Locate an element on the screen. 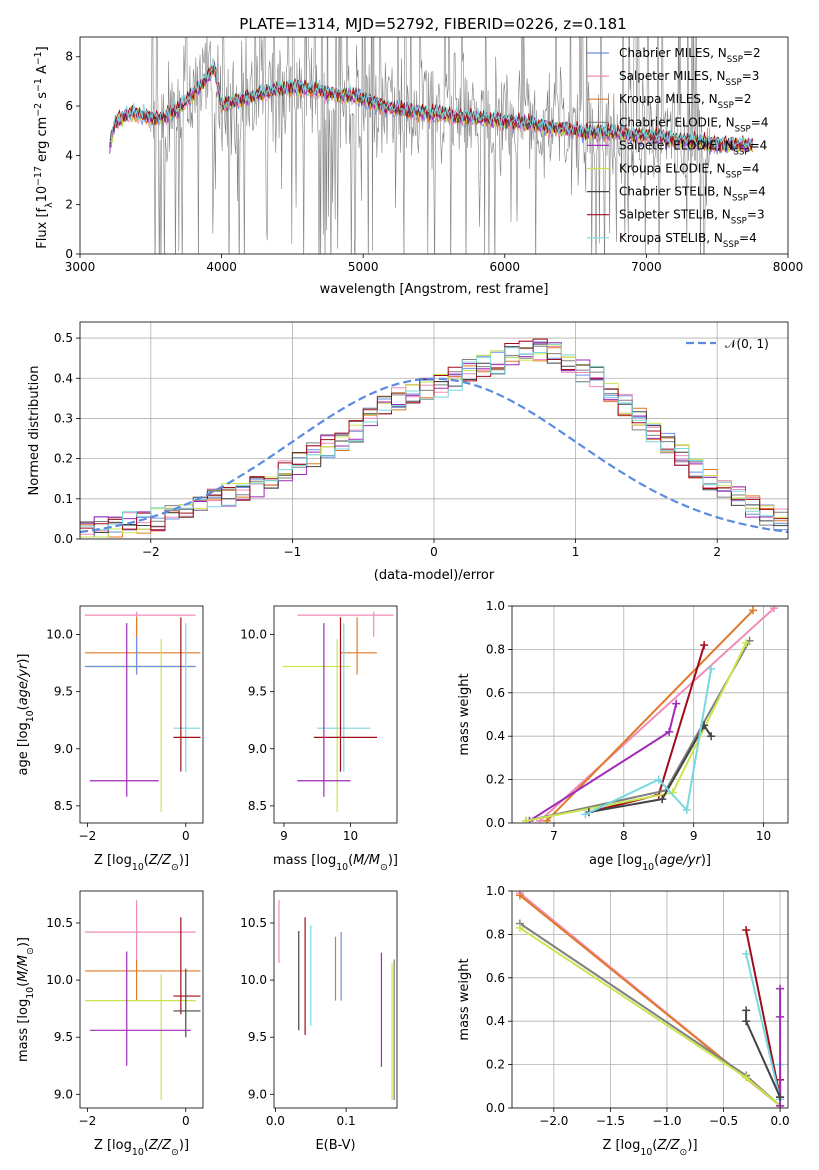  x-tick-label: 1 is located at coordinates (576, 552).